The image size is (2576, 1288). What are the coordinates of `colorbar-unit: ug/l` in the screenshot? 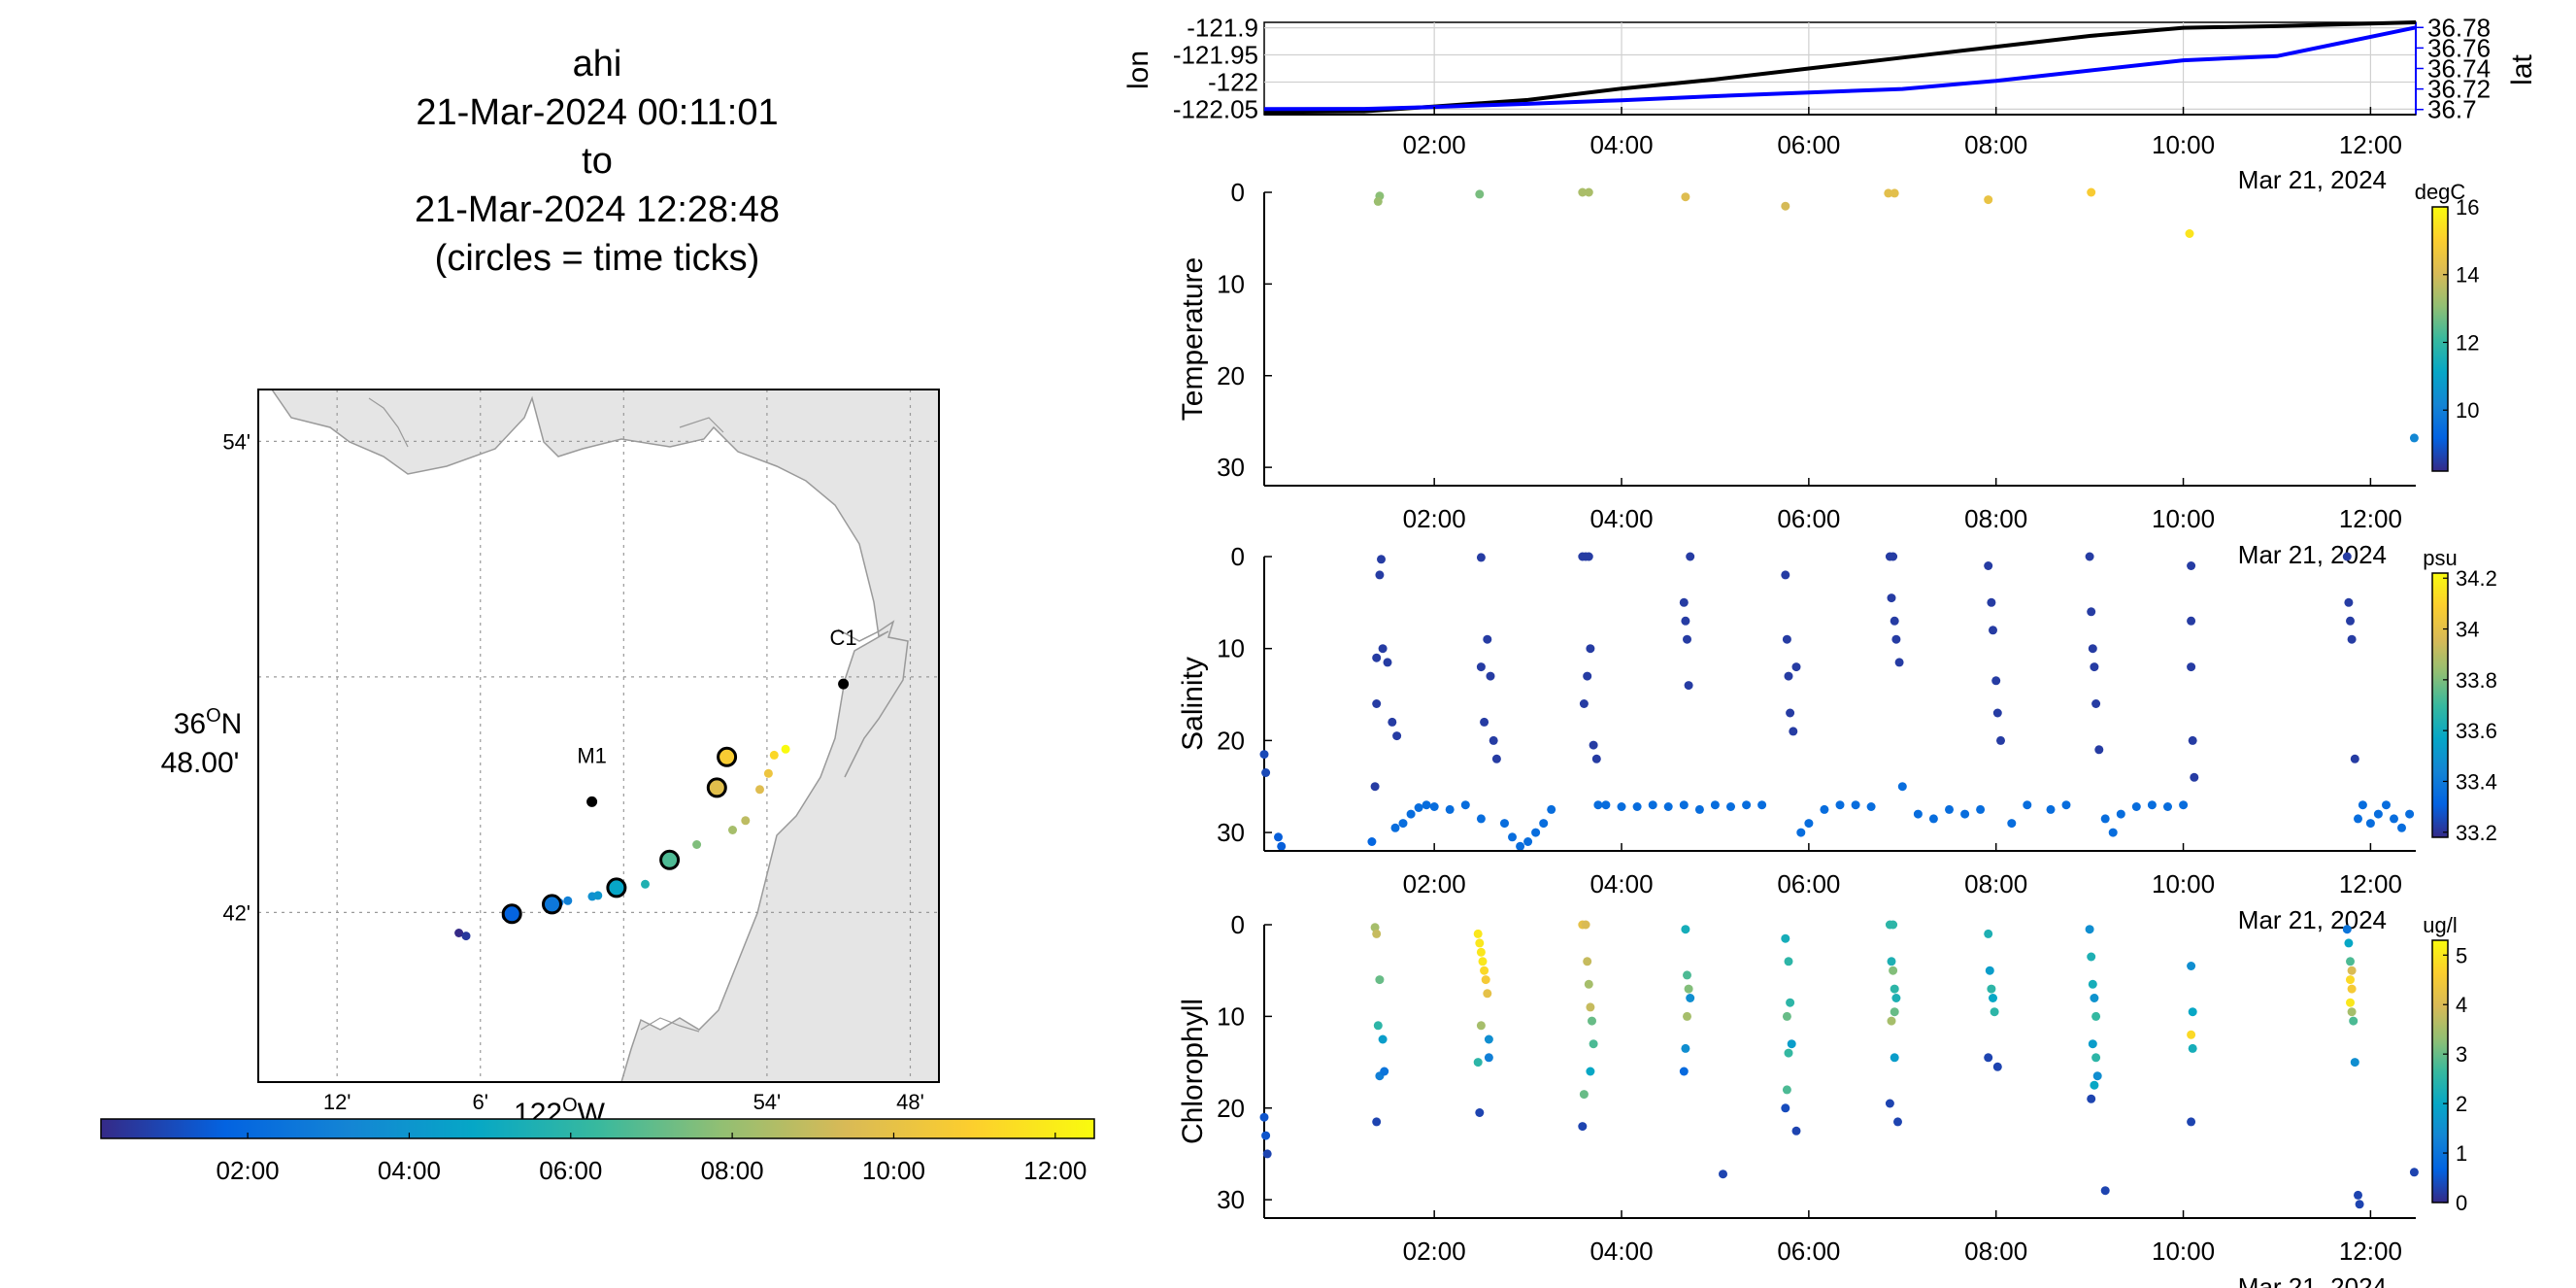 It's located at (2440, 925).